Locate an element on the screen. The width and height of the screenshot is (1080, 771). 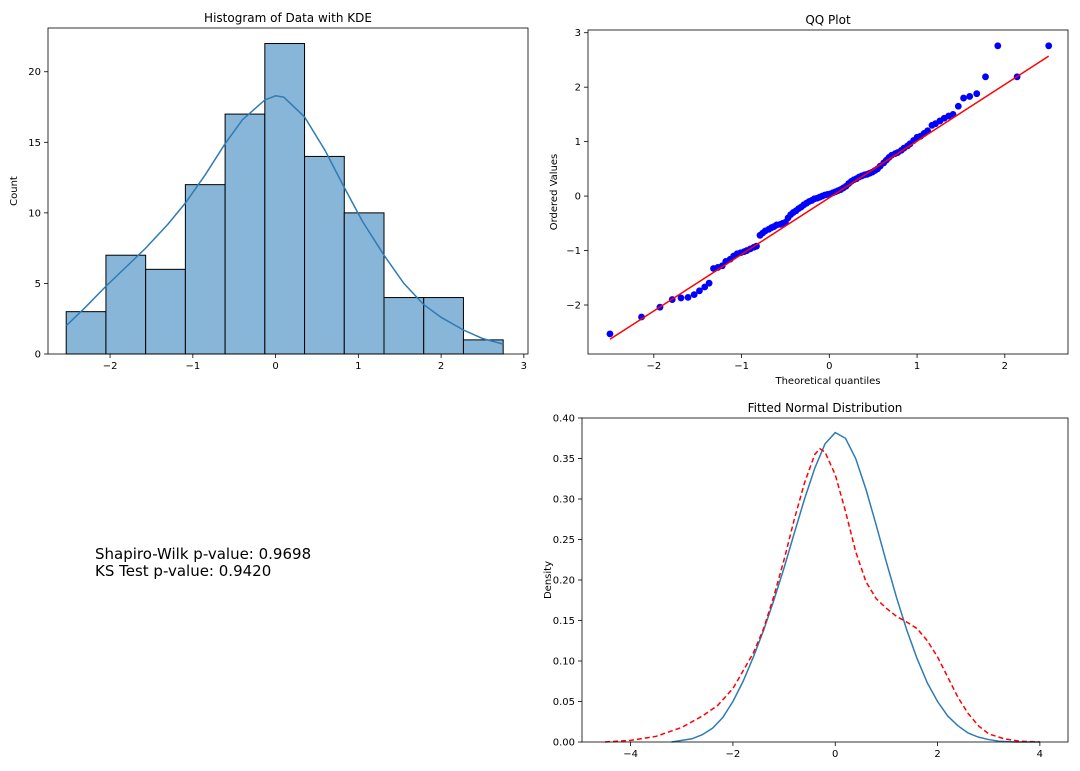
hist-ylabel: Count is located at coordinates (14, 191).